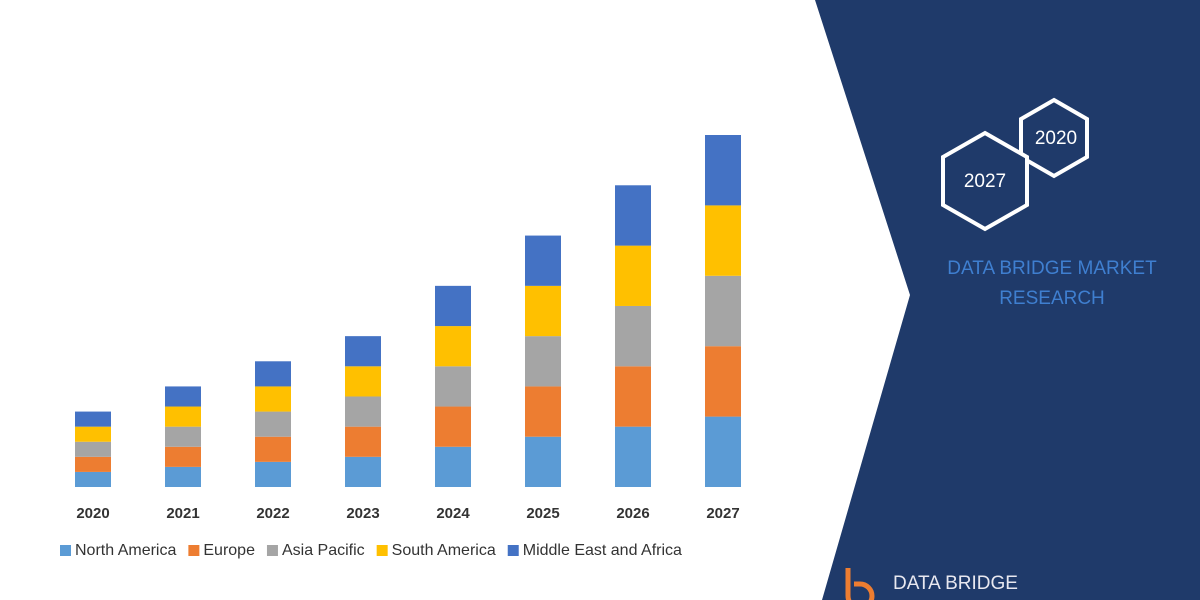 The image size is (1200, 600). What do you see at coordinates (182, 513) in the screenshot?
I see `x-tick-label: 2021` at bounding box center [182, 513].